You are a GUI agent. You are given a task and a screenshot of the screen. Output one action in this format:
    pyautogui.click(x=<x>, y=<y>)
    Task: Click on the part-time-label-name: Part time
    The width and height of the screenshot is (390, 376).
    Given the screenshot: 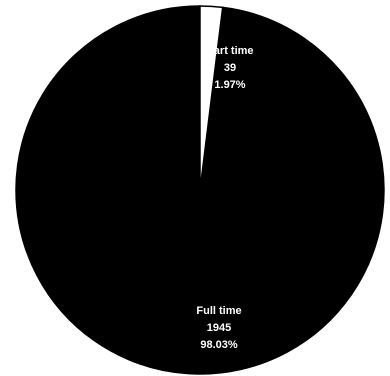 What is the action you would take?
    pyautogui.click(x=229, y=51)
    